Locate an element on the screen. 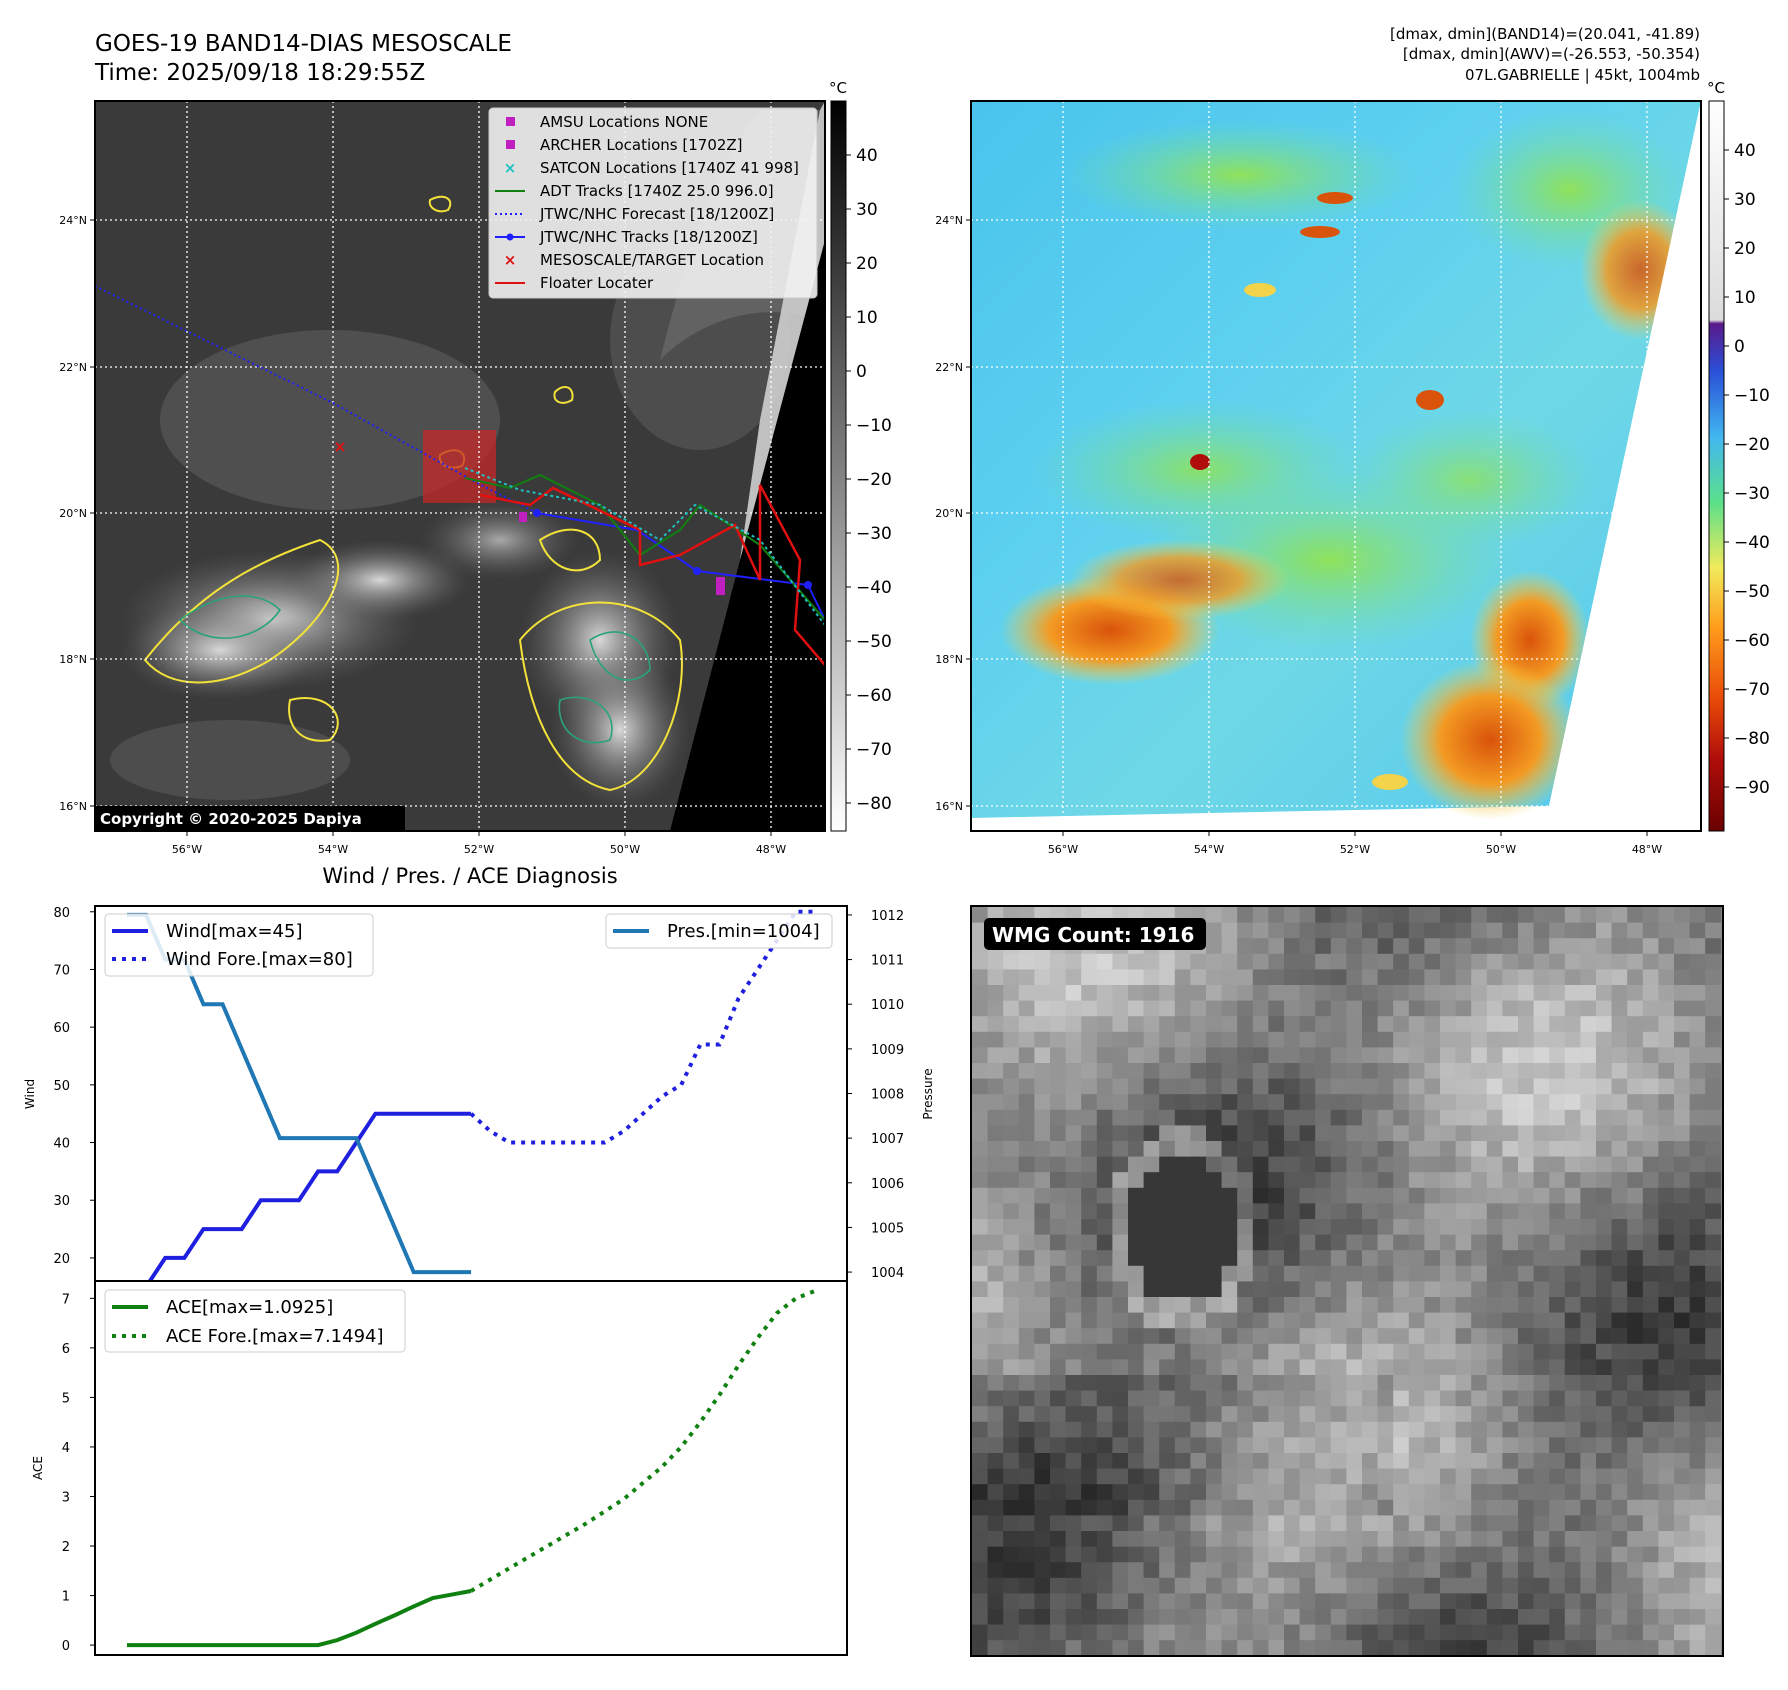 Image resolution: width=1788 pixels, height=1690 pixels. wmg-count-badge-bg is located at coordinates (1095, 934).